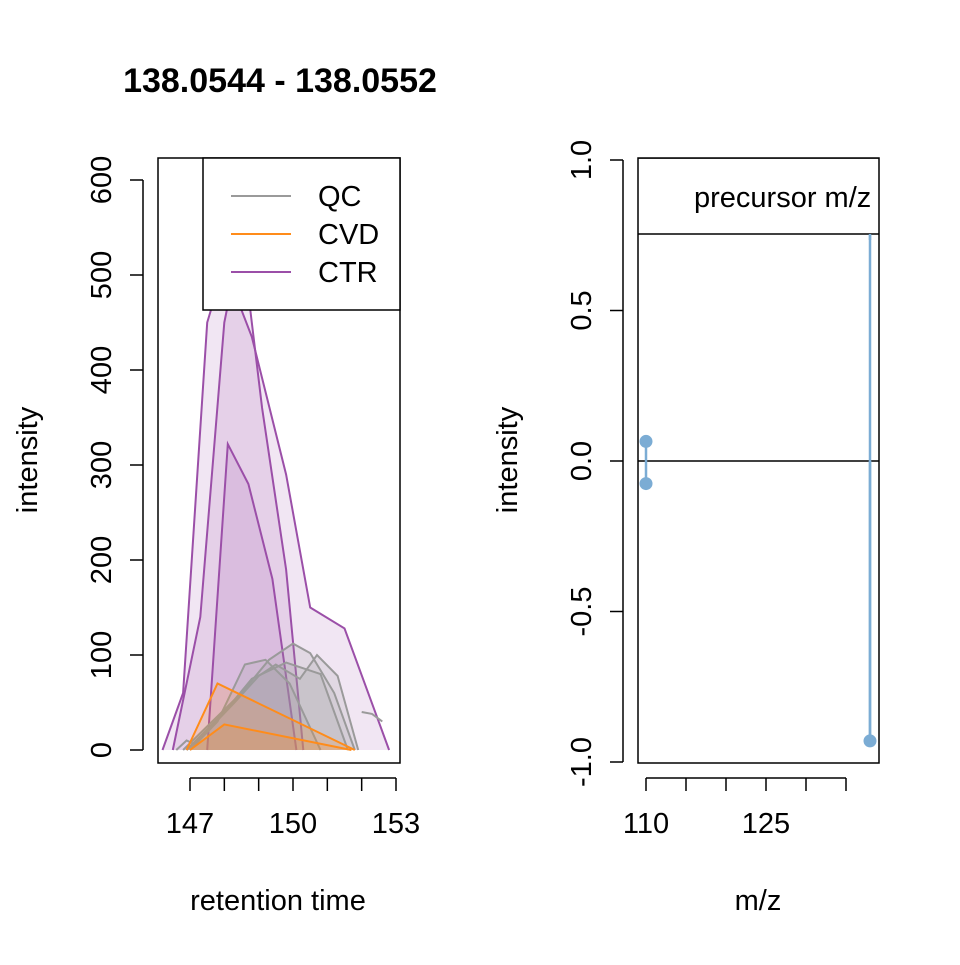 The image size is (960, 965). Describe the element at coordinates (301, 234) in the screenshot. I see `legend: QC CVD CTR` at that location.